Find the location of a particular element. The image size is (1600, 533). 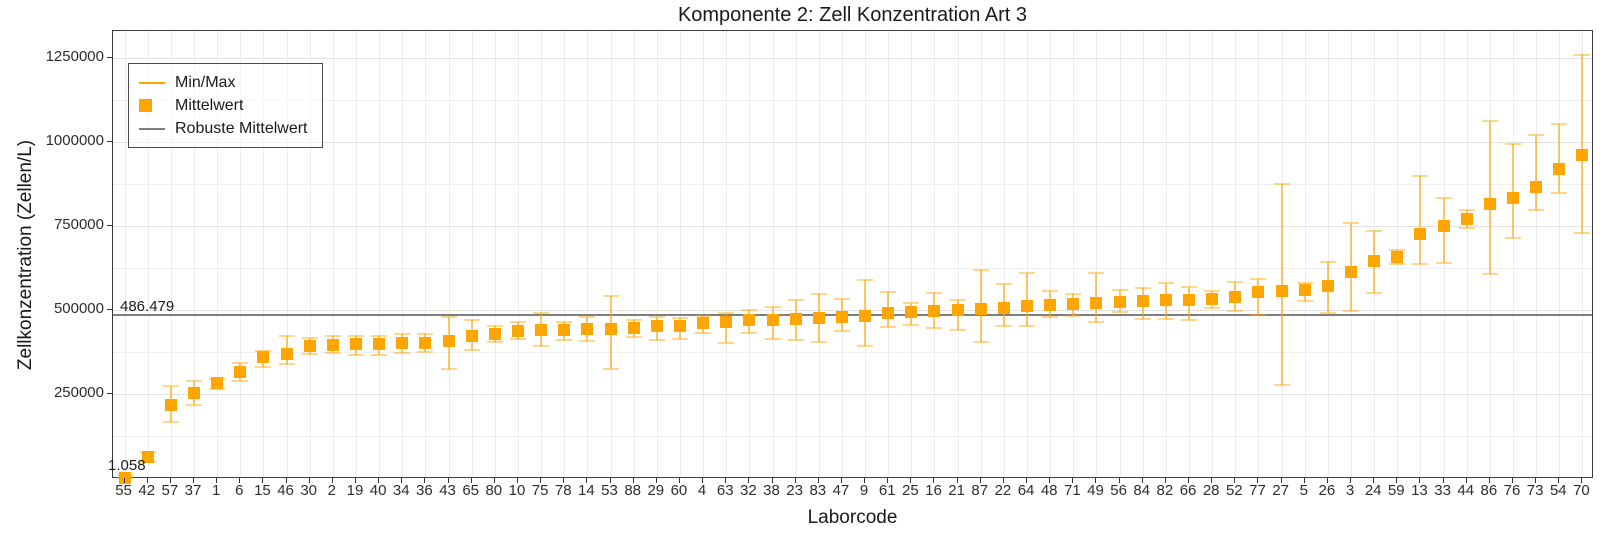

x-tick-label: 57 is located at coordinates (170, 490).